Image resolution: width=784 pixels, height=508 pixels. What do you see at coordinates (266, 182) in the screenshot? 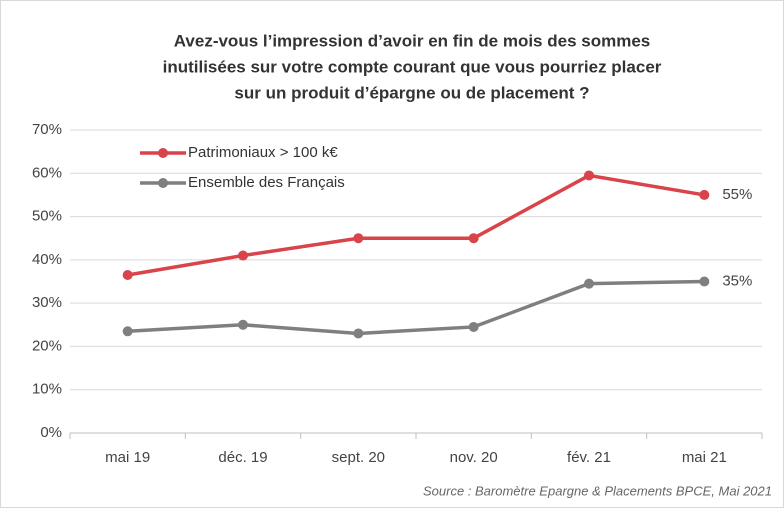
I see `legend-label: Ensemble des Français` at bounding box center [266, 182].